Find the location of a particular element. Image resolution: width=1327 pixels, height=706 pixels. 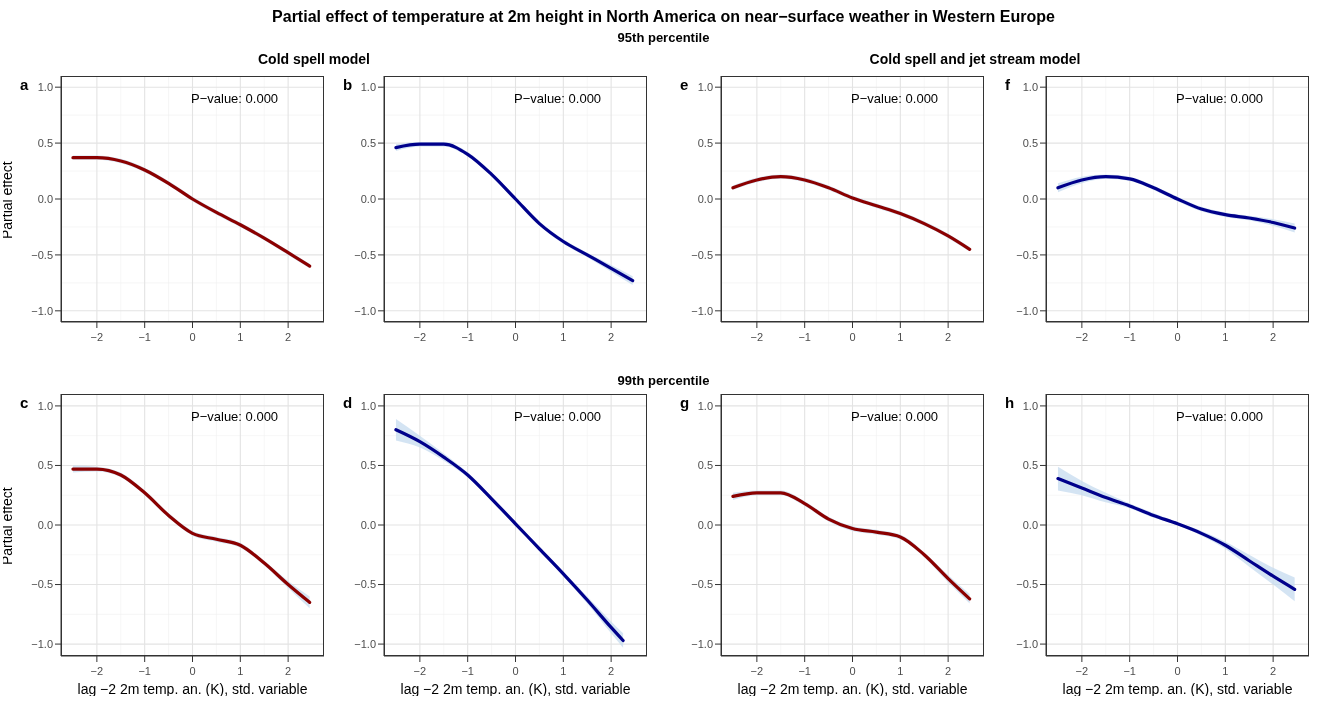

text: Cold spell model is located at coordinates (314, 59).